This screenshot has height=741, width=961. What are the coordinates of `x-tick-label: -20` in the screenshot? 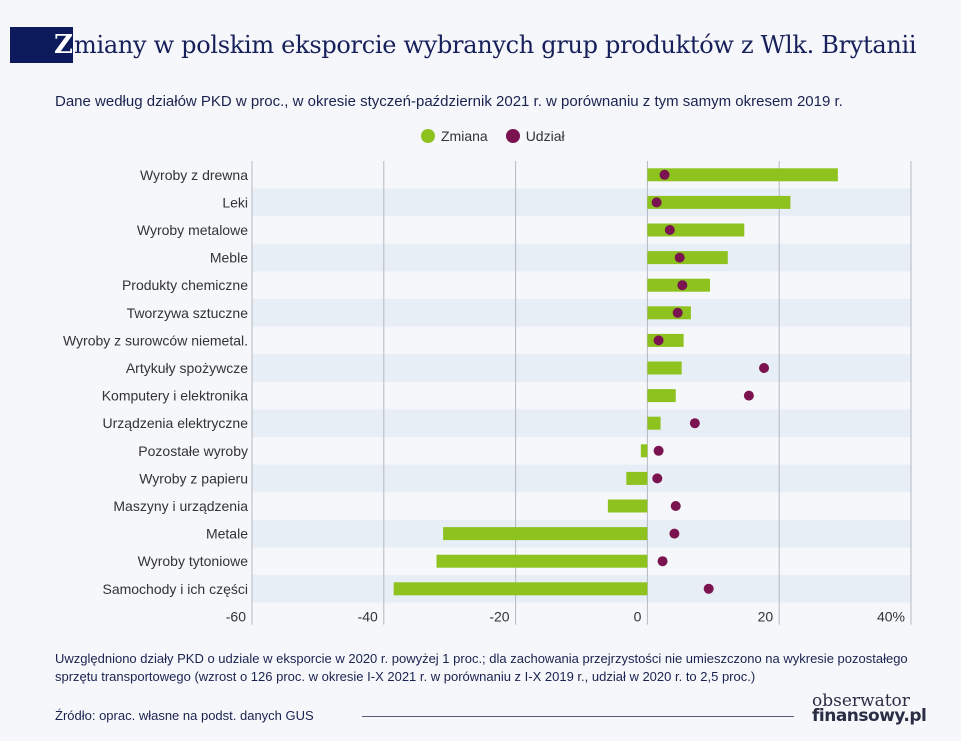 It's located at (499, 617).